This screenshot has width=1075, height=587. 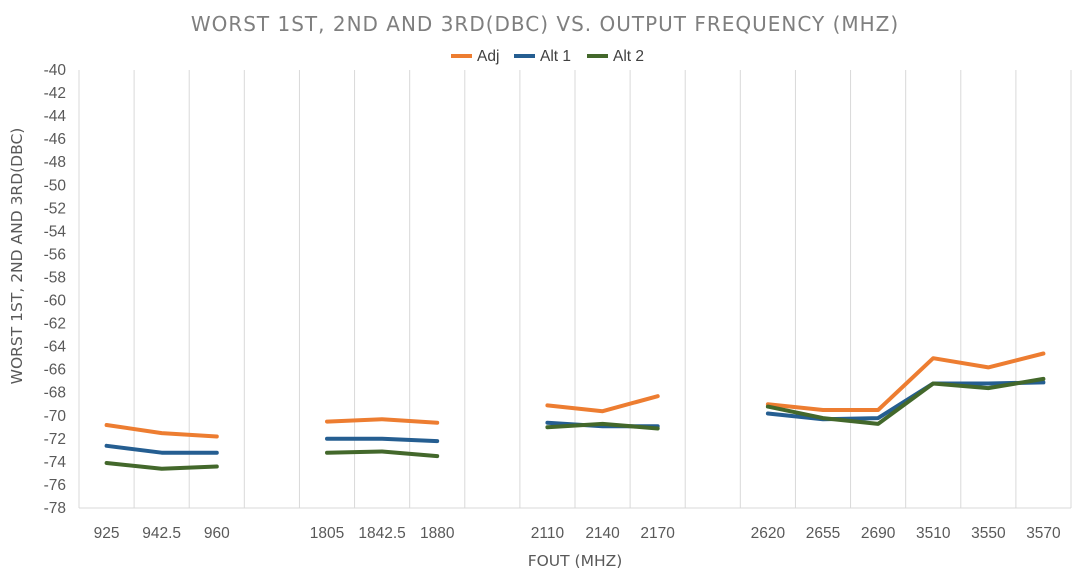 I want to click on x-tick-label: 2690, so click(x=878, y=533).